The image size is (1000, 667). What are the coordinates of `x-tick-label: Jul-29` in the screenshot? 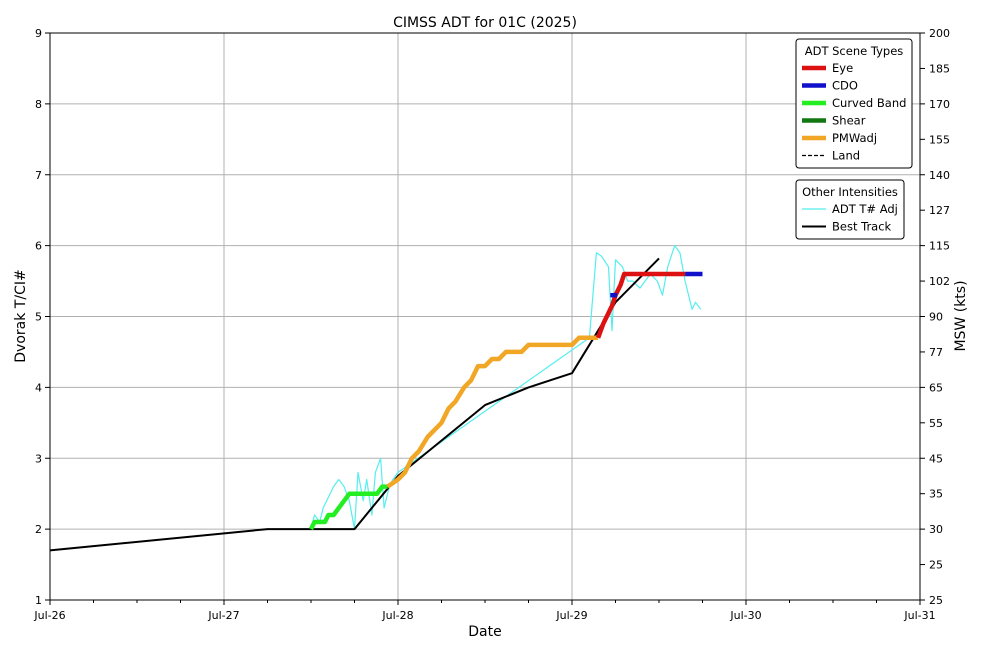 It's located at (571, 615).